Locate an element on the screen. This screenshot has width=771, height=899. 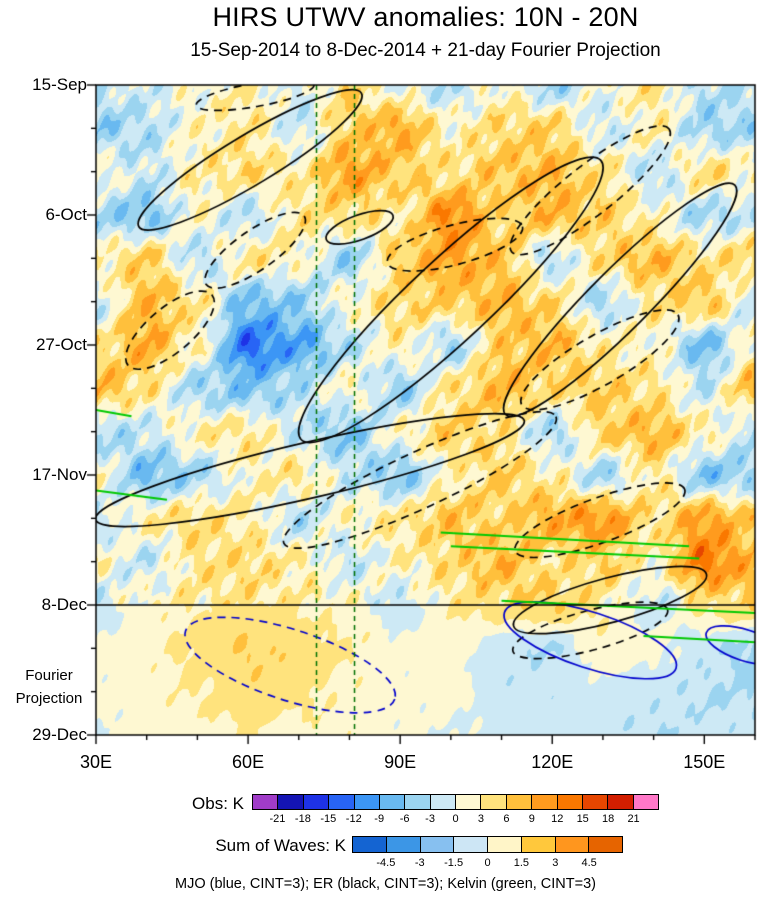
waves-colorbar-label: Sum of Waves: K is located at coordinates (280, 845).